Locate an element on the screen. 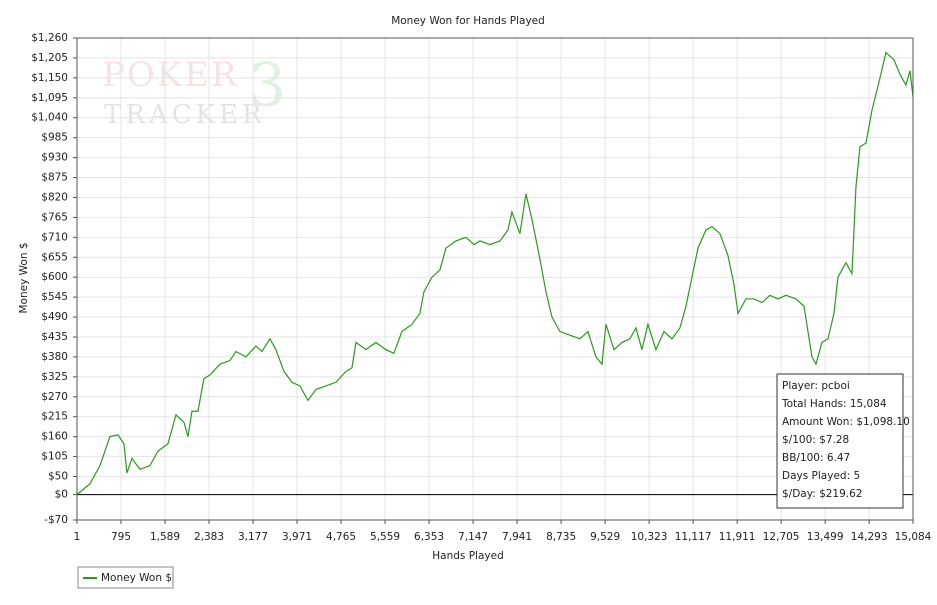 This screenshot has width=937, height=605. x-tick-label: 6,353 is located at coordinates (429, 537).